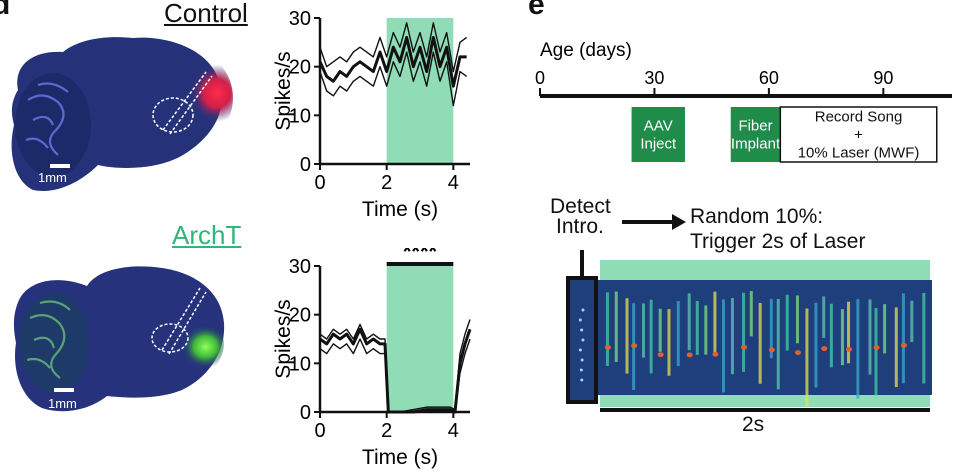  I want to click on control-firing-rate-chart: 0 10 20 30 0 2 4 Spikes/s Time (s), so click(371, 114).